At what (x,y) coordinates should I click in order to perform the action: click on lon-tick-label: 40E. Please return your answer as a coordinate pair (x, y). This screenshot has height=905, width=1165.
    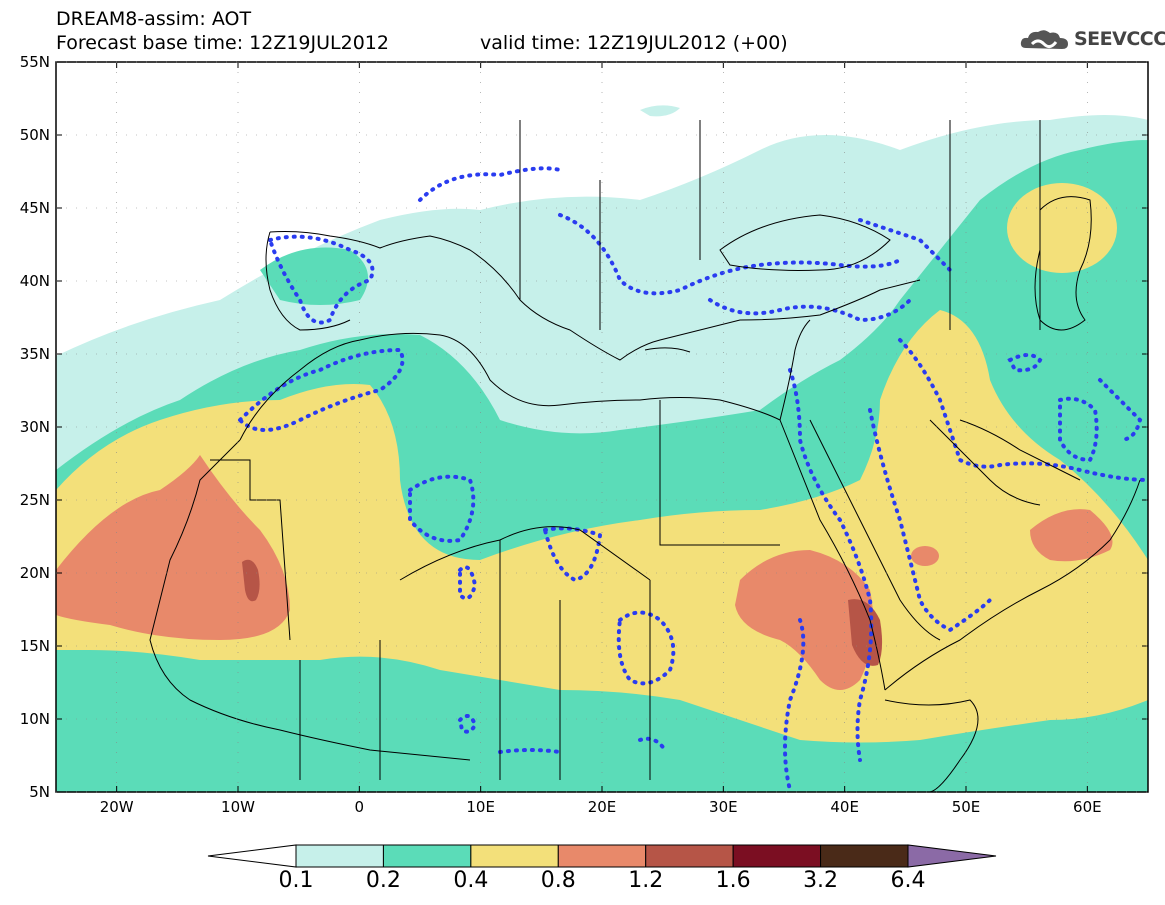
    Looking at the image, I should click on (844, 807).